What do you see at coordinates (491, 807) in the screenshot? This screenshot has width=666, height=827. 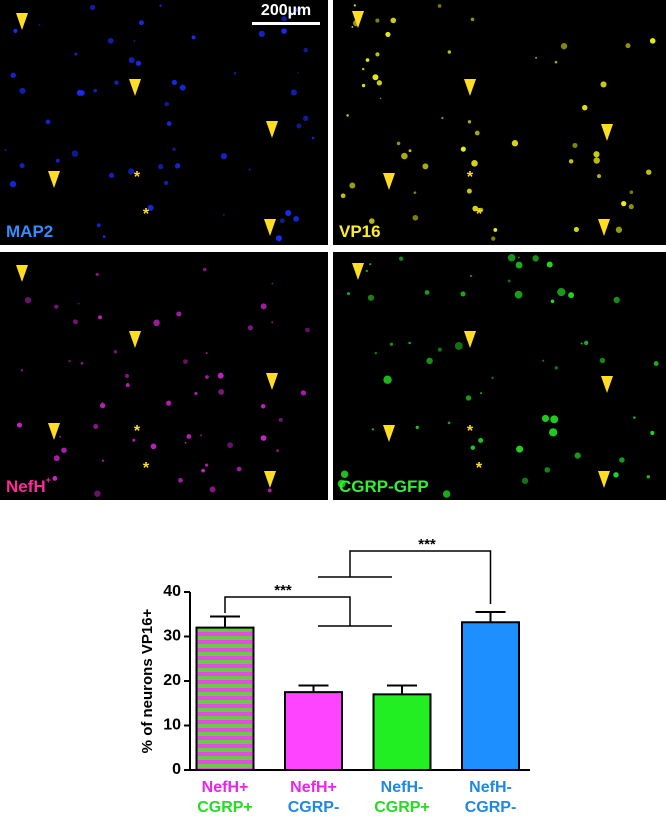 I see `x-tick-label: CGRP-` at bounding box center [491, 807].